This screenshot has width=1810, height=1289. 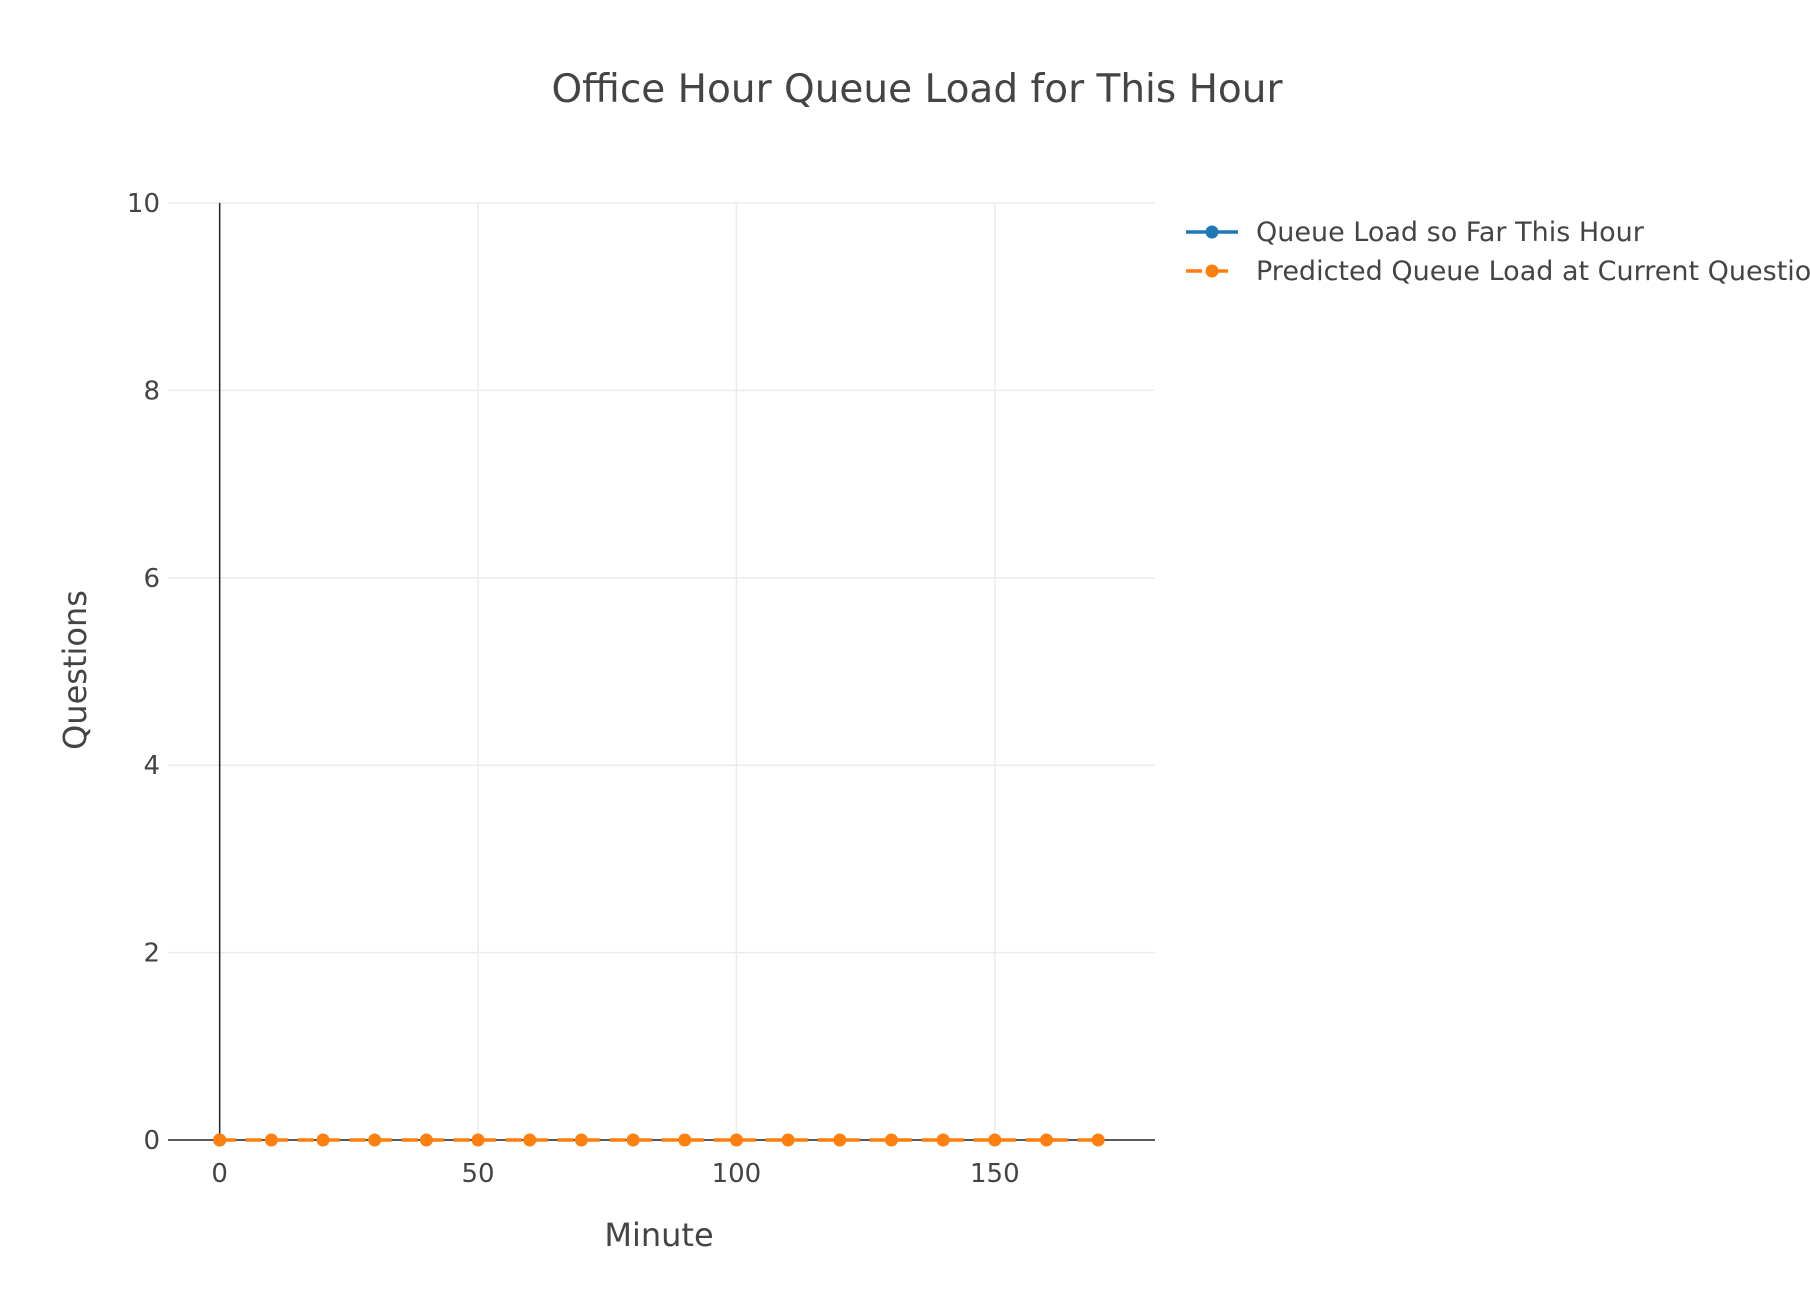 What do you see at coordinates (143, 204) in the screenshot?
I see `y-tick-label: 10` at bounding box center [143, 204].